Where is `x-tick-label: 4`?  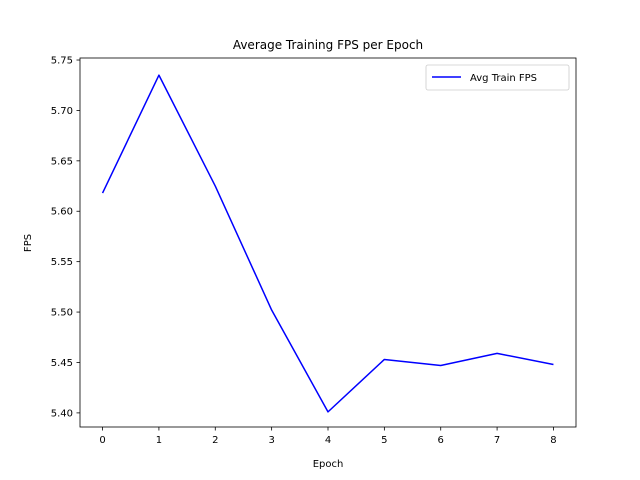
x-tick-label: 4 is located at coordinates (328, 440).